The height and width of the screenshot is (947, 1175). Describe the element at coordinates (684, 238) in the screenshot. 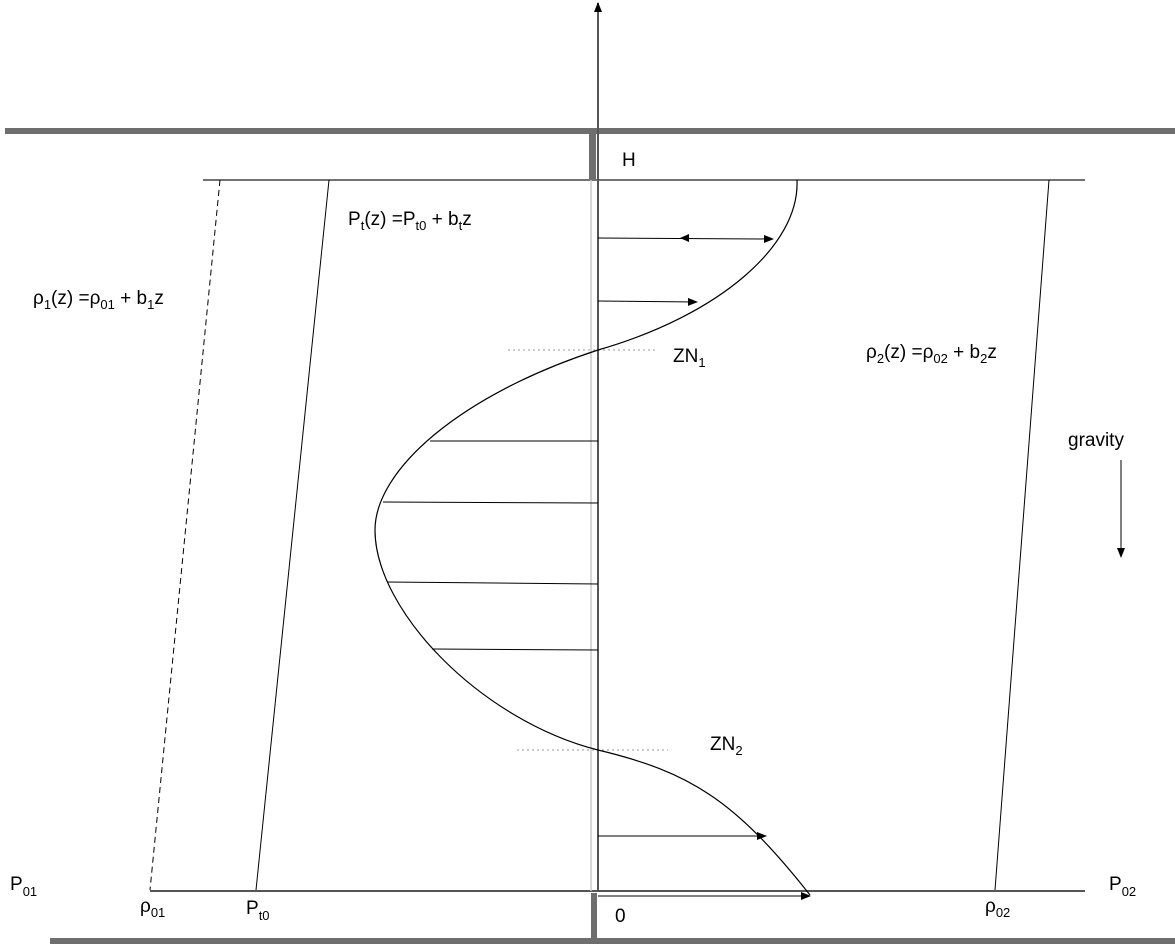

I see `profile-arrowhead-left` at that location.